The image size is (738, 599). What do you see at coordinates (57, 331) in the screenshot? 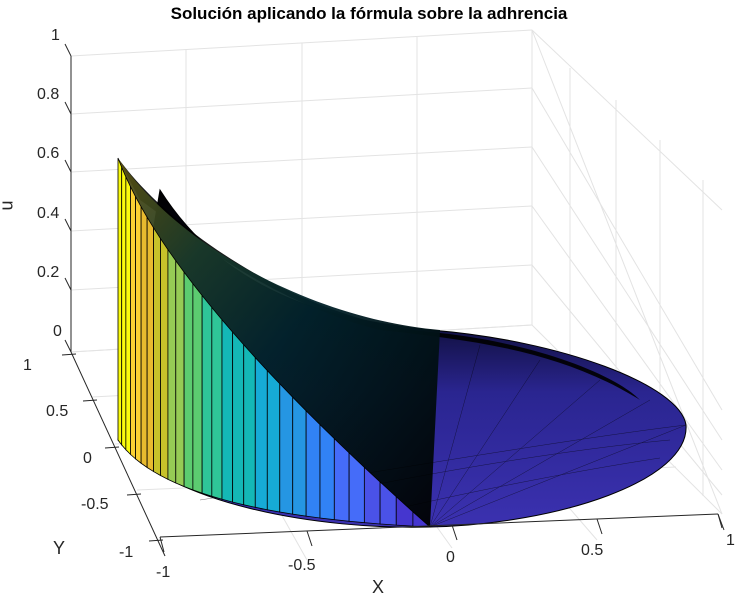
I see `z-tick-label: 0` at bounding box center [57, 331].